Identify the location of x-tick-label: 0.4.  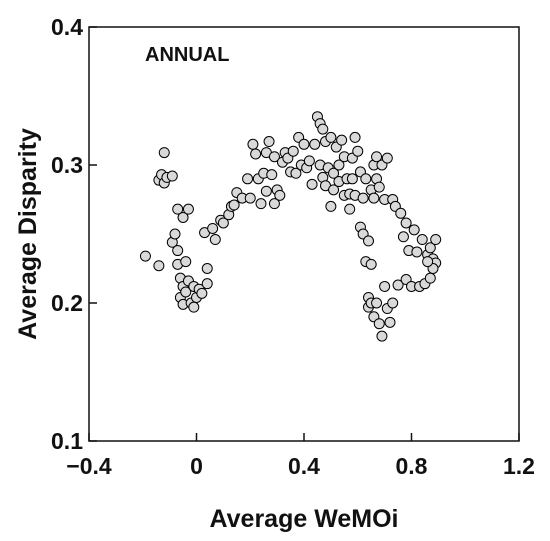
(304, 466).